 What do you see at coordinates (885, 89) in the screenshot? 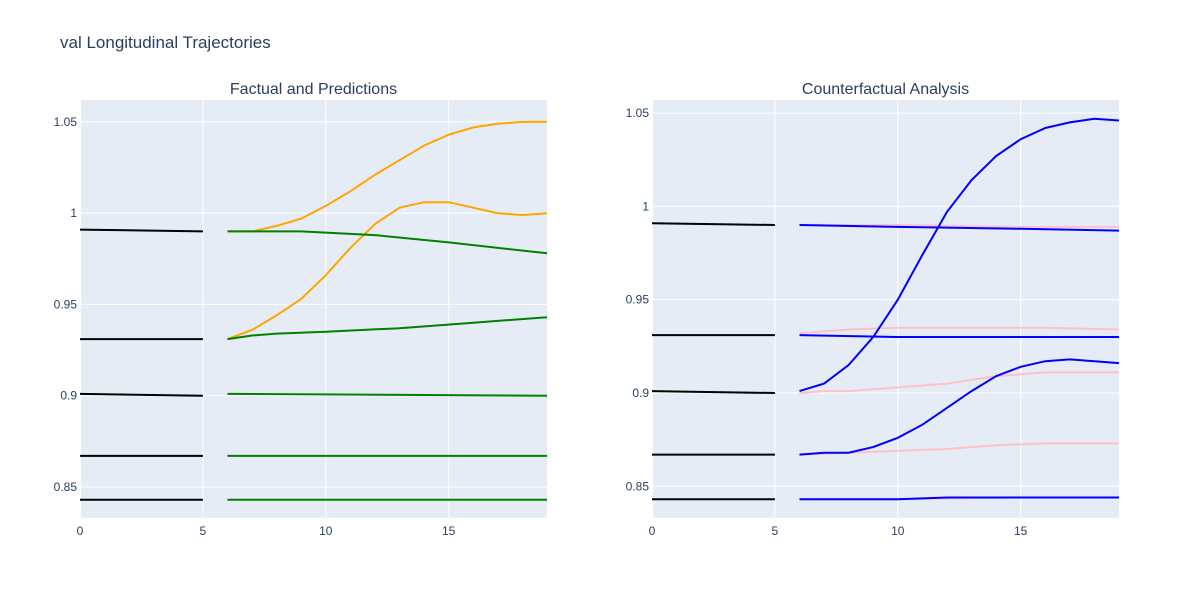
I see `subplot-title: Counterfactual Analysis` at bounding box center [885, 89].